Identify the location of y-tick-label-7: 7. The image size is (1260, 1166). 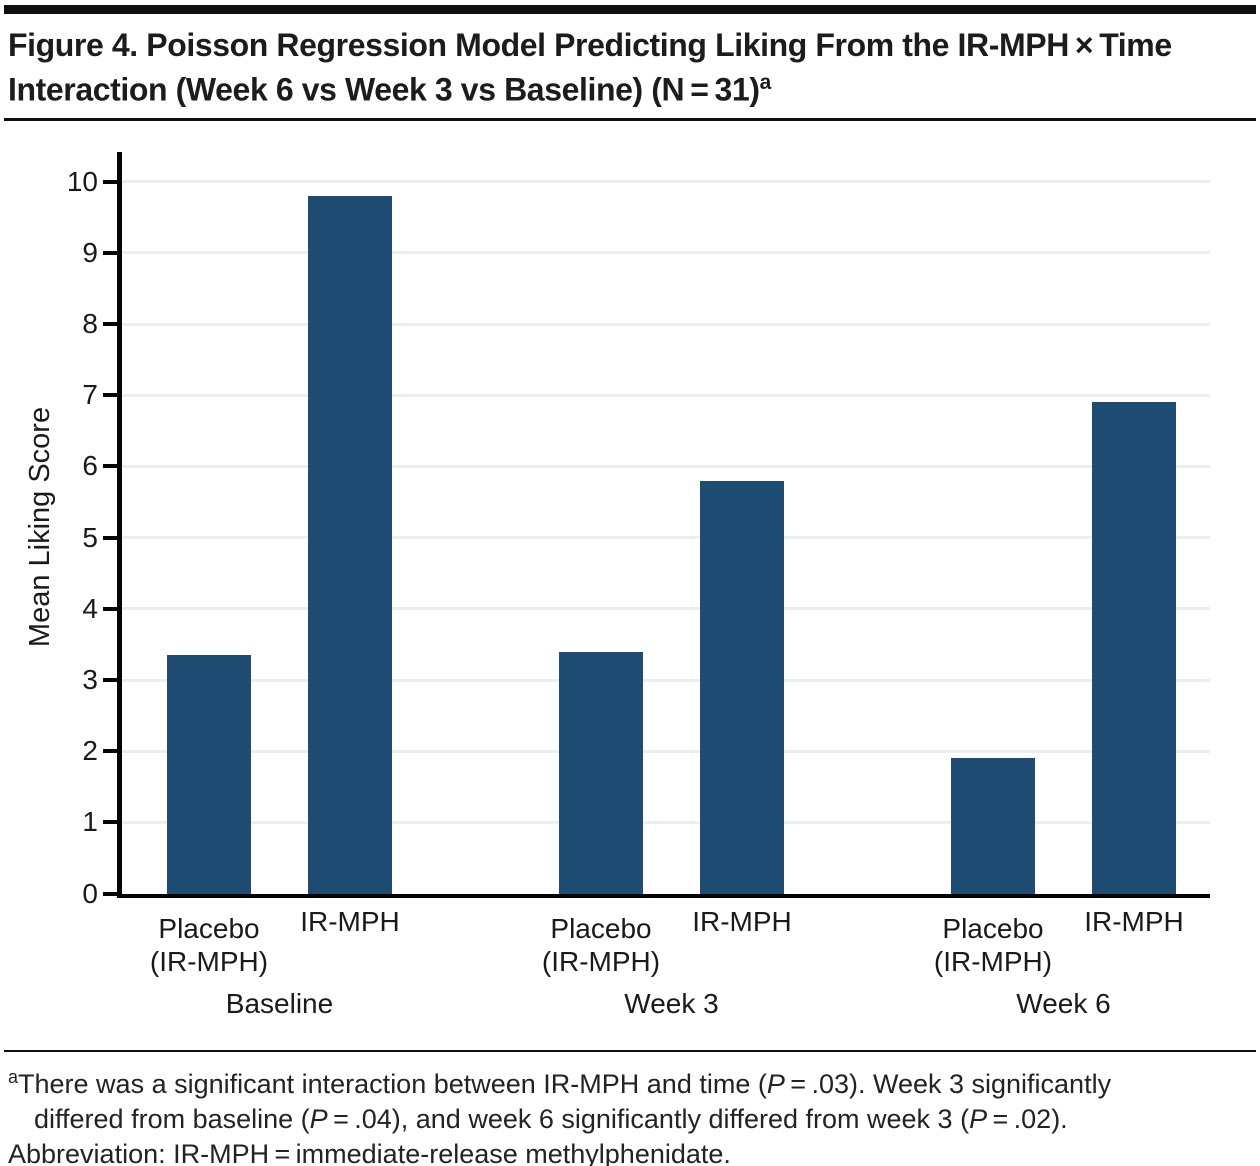
(90, 395).